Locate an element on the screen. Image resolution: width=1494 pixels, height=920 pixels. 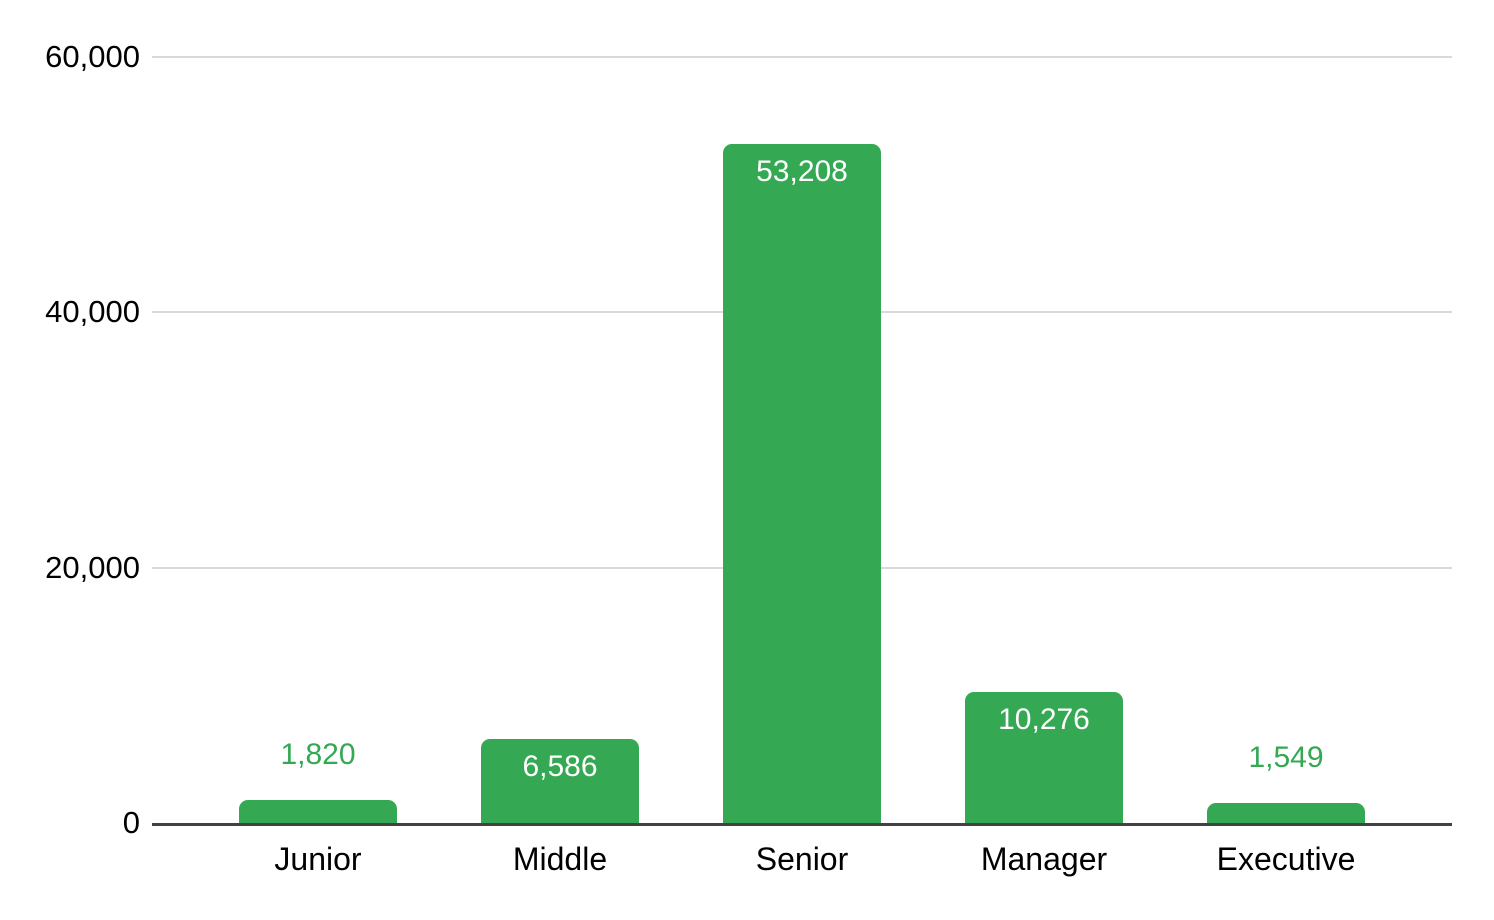
value-label-junior: 1,820 is located at coordinates (318, 754).